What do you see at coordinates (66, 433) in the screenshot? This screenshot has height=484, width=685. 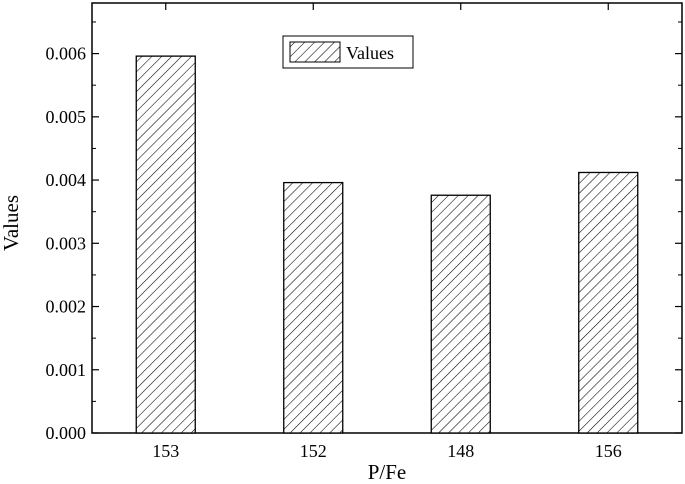 I see `y-tick-label: 0.000` at bounding box center [66, 433].